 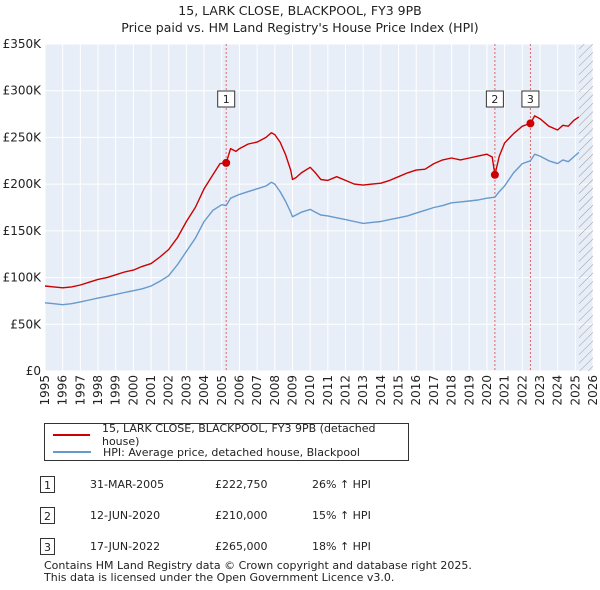 What do you see at coordinates (558, 390) in the screenshot?
I see `x-tick-label: 2024` at bounding box center [558, 390].